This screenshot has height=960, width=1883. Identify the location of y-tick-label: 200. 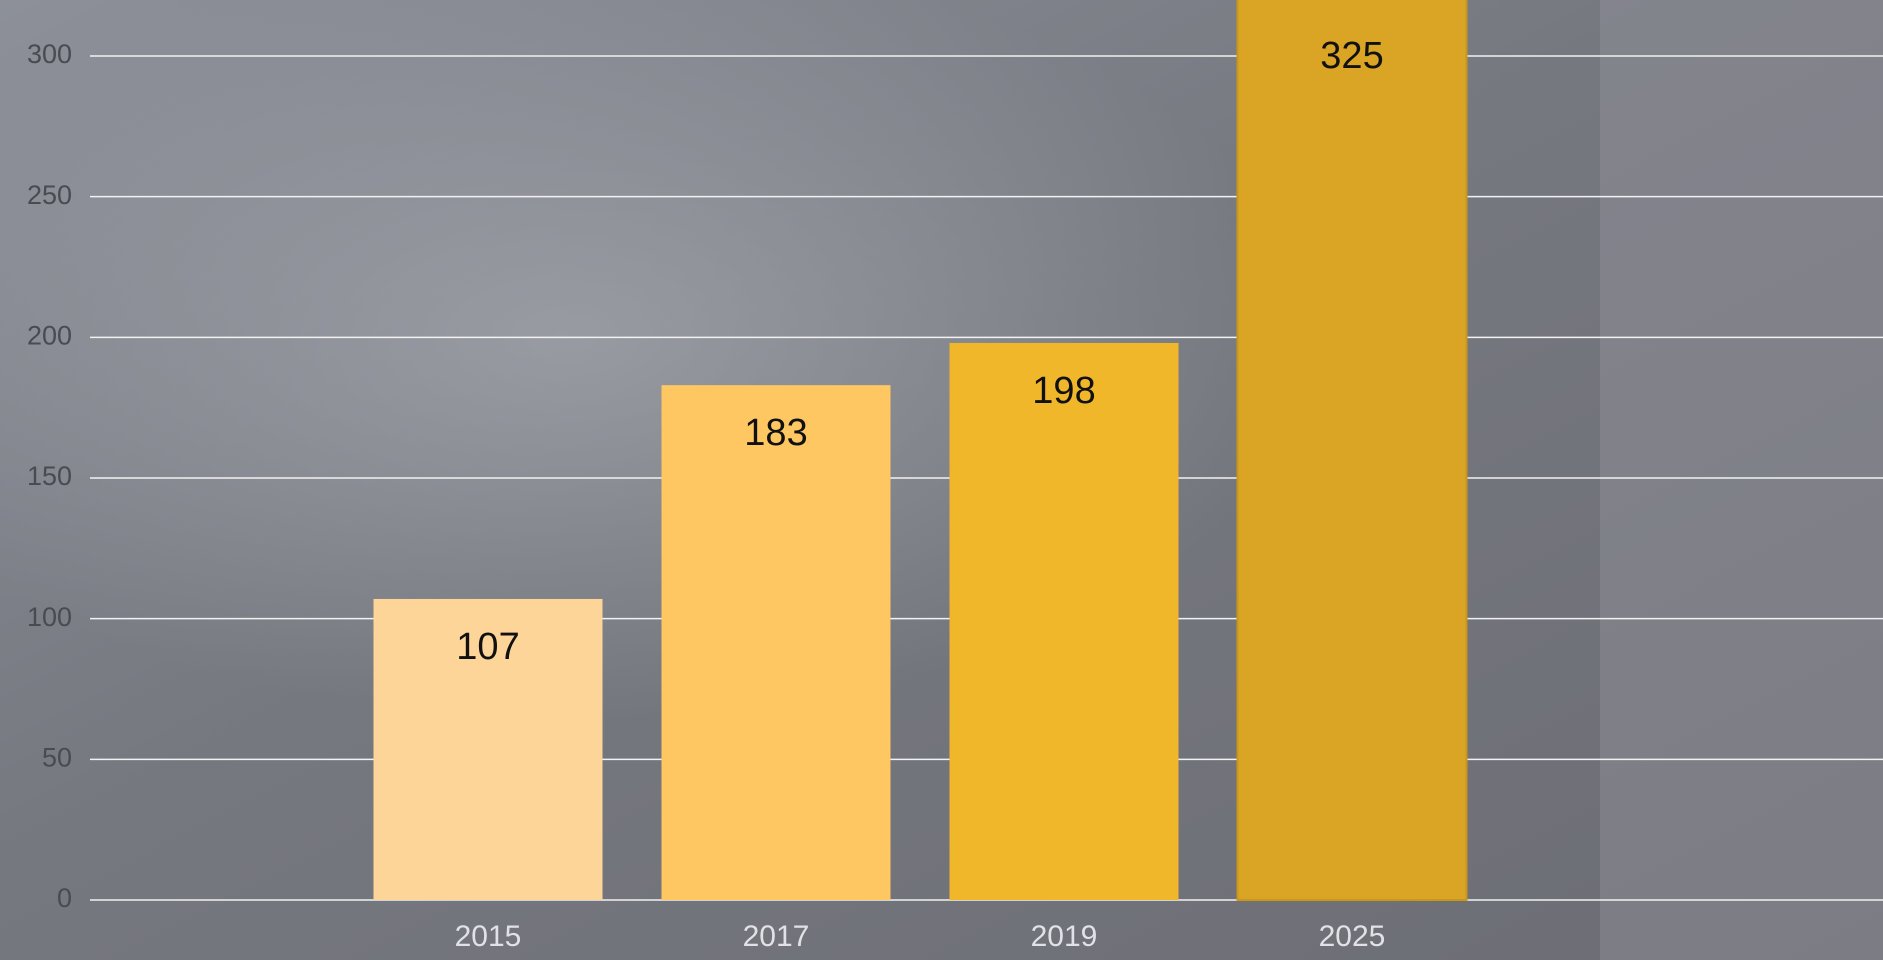
(49, 335).